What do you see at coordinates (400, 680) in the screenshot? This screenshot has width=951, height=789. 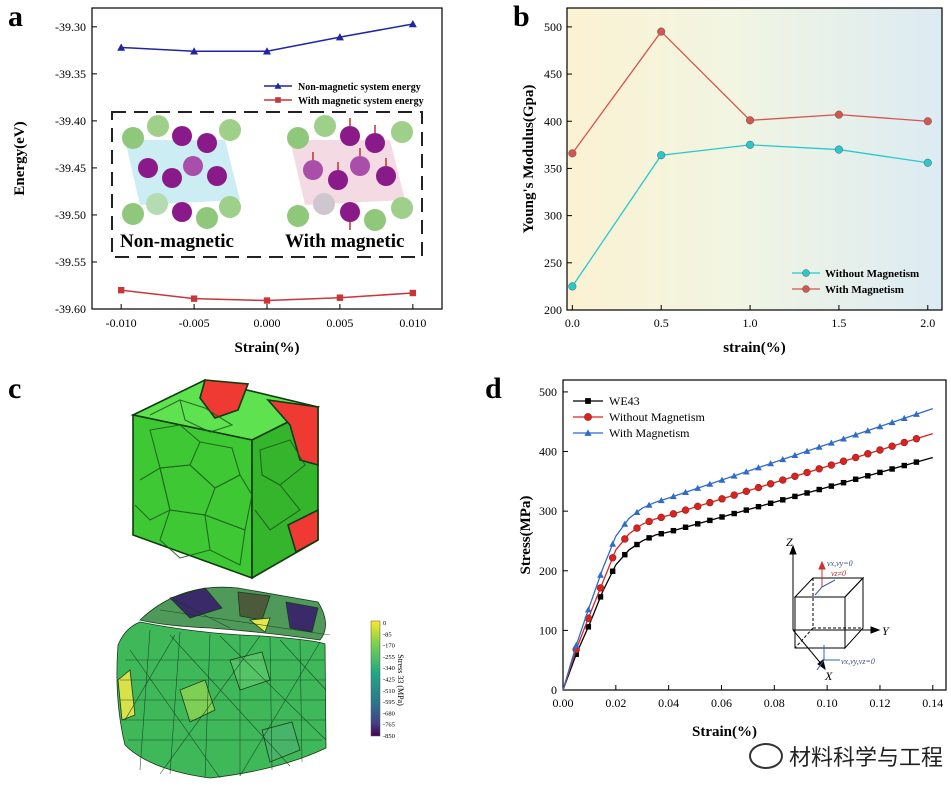 I see `colorbar-title: Stress 33 (MPa)` at bounding box center [400, 680].